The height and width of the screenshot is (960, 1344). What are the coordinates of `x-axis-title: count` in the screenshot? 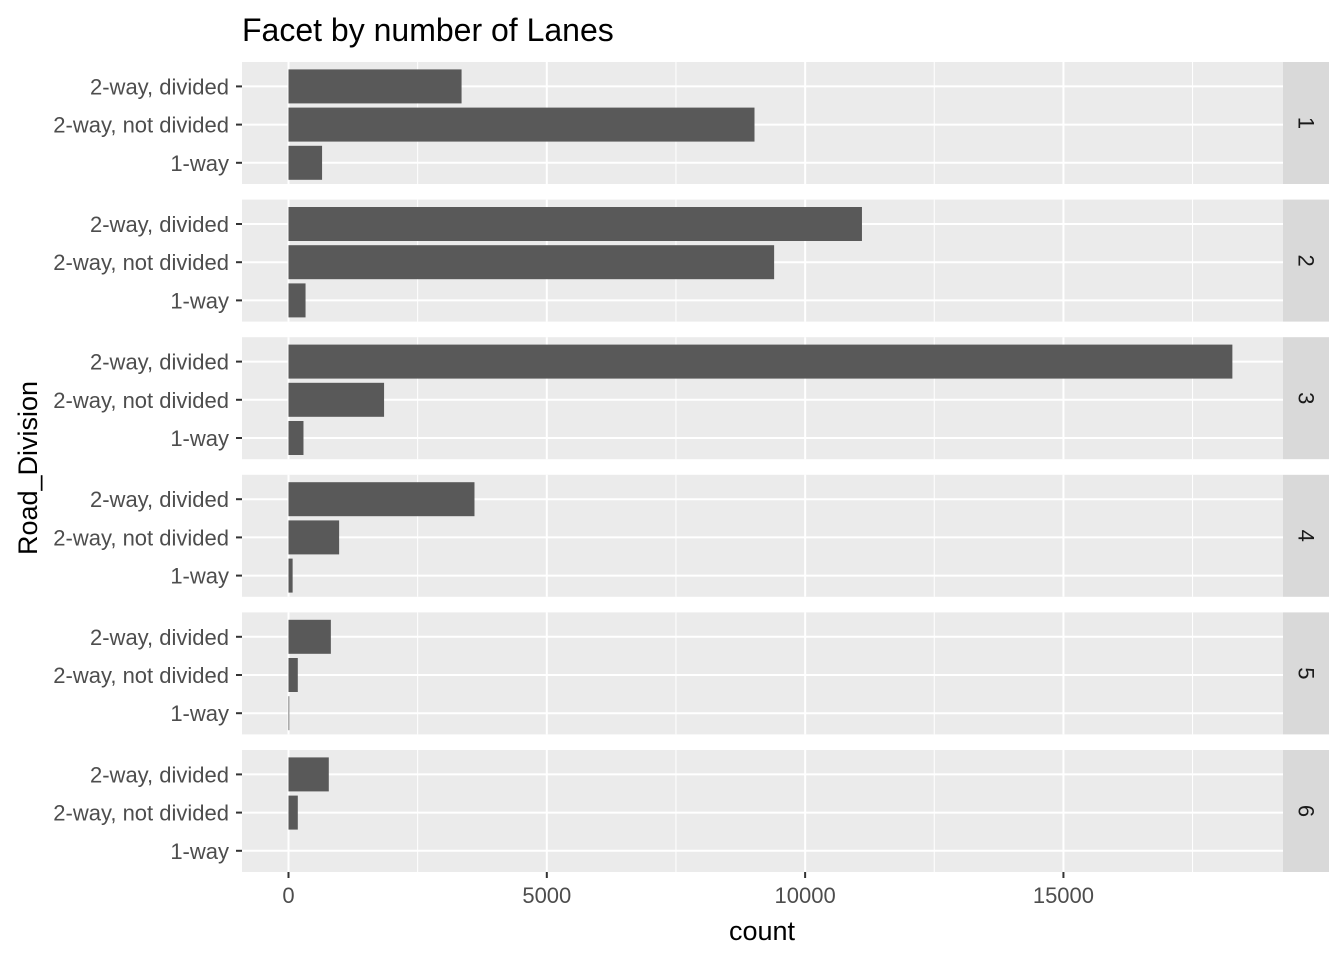 It's located at (762, 931).